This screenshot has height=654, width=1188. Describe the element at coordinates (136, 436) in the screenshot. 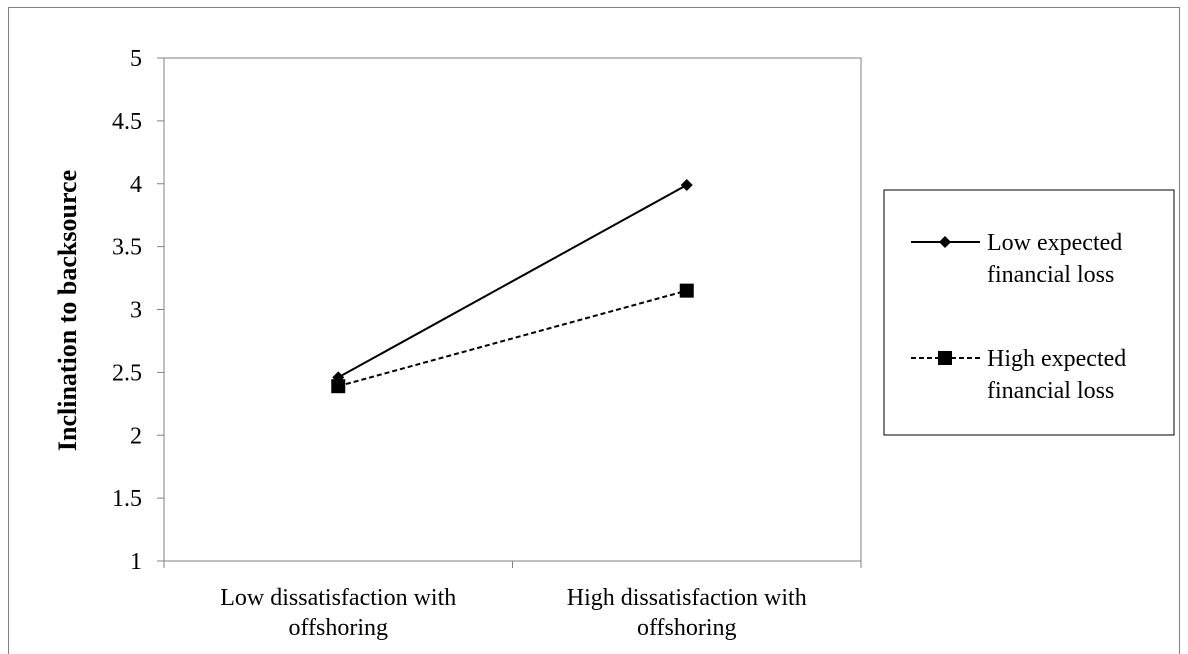

I see `y-tick-label: 2` at that location.